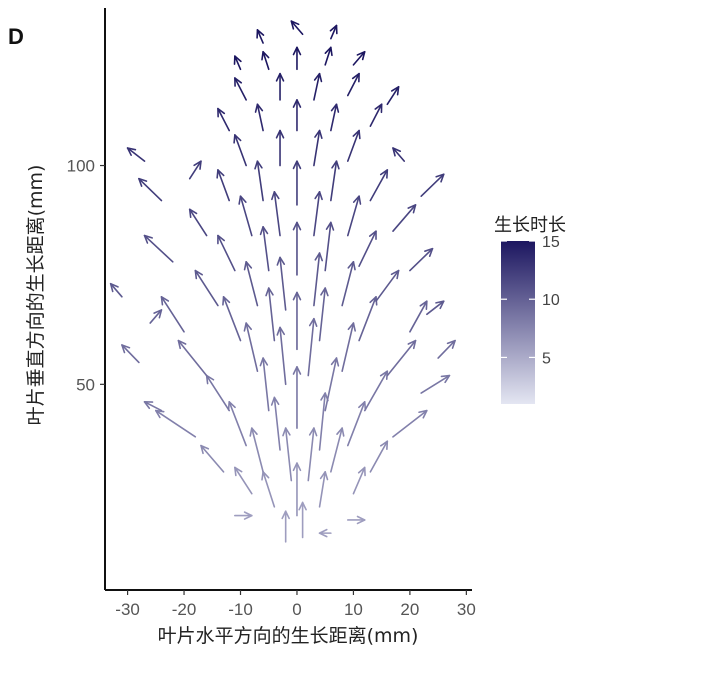 The width and height of the screenshot is (728, 693). What do you see at coordinates (81, 166) in the screenshot?
I see `y-tick-label: 100` at bounding box center [81, 166].